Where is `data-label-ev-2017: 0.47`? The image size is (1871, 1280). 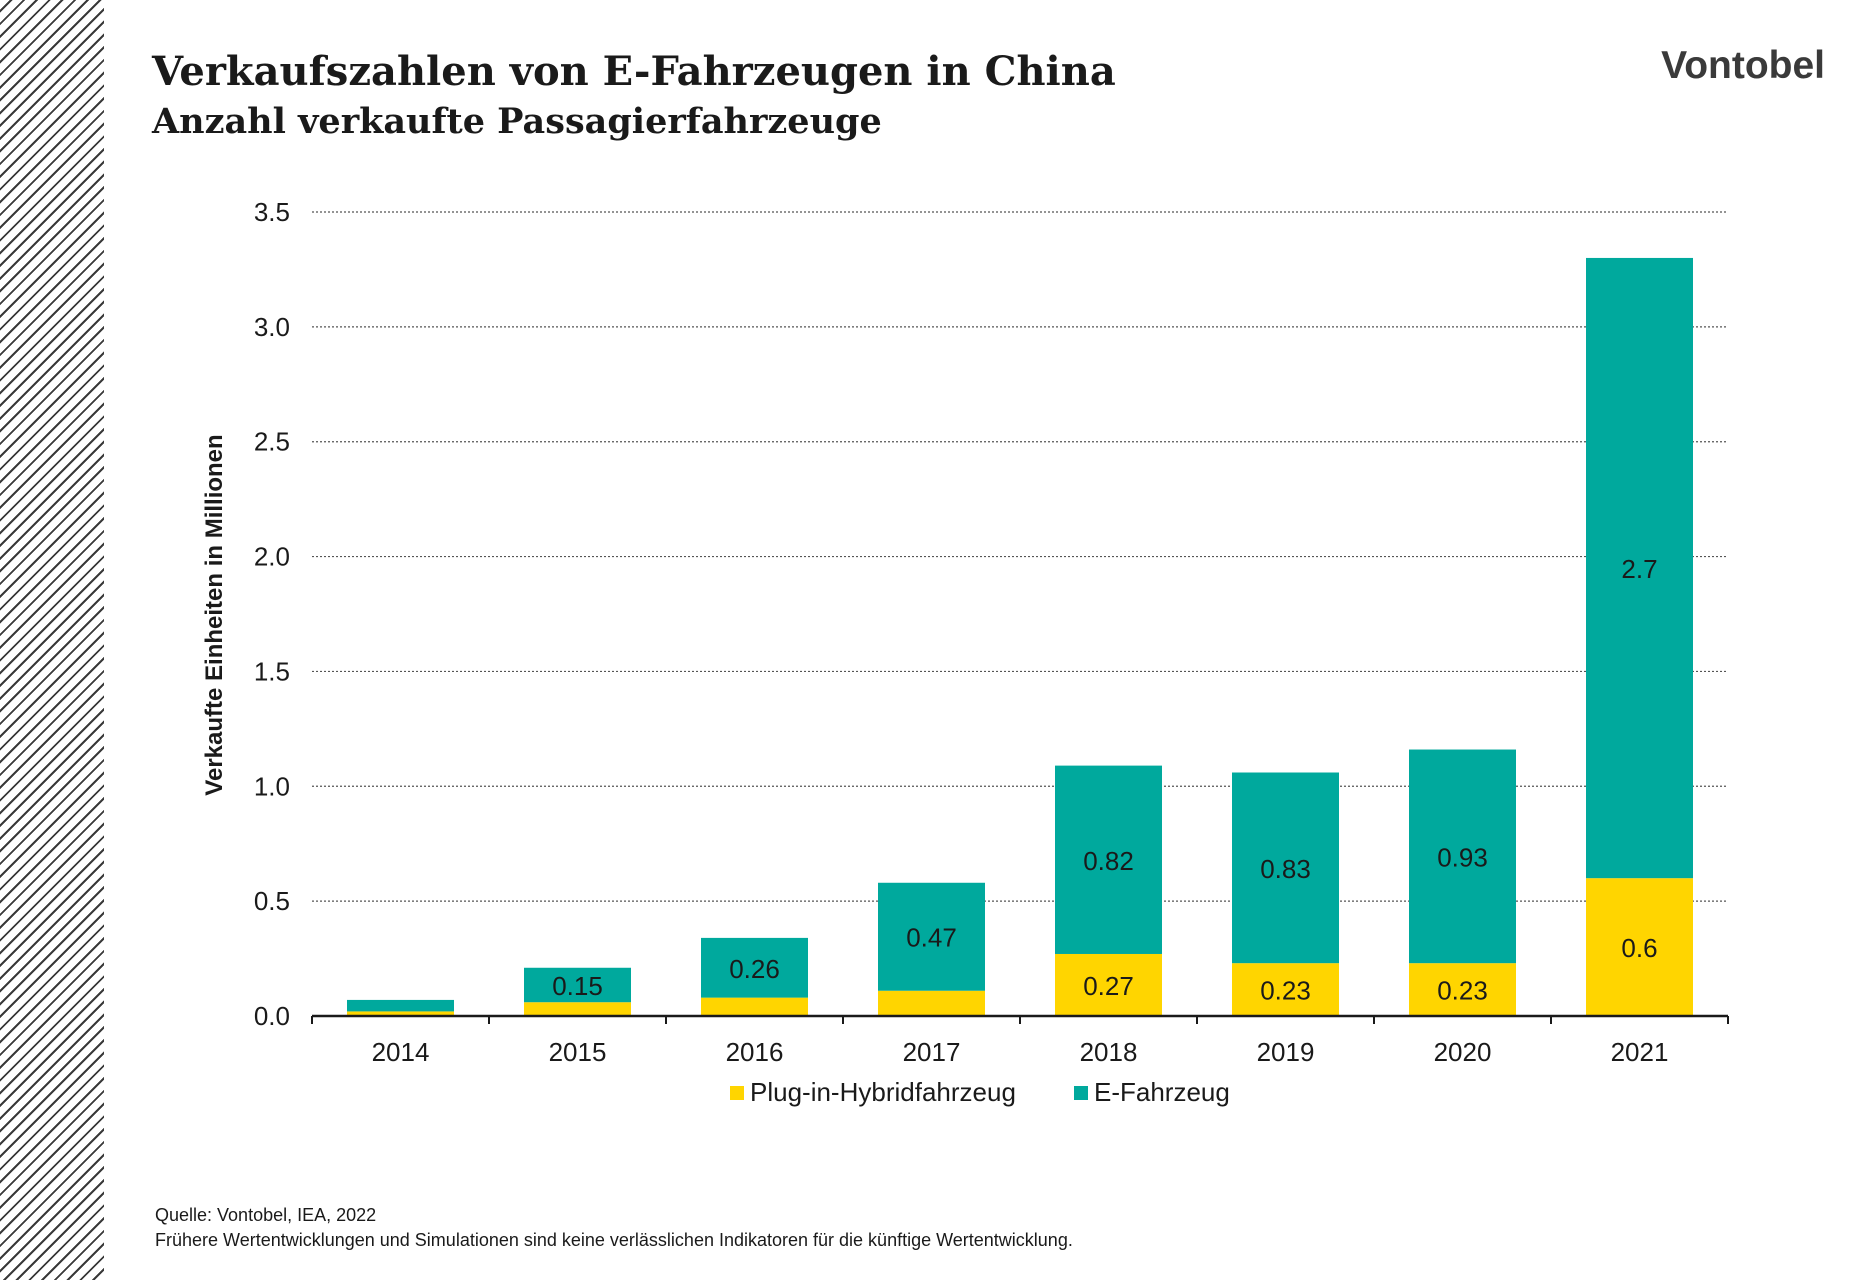
data-label-ev-2017: 0.47 is located at coordinates (931, 938).